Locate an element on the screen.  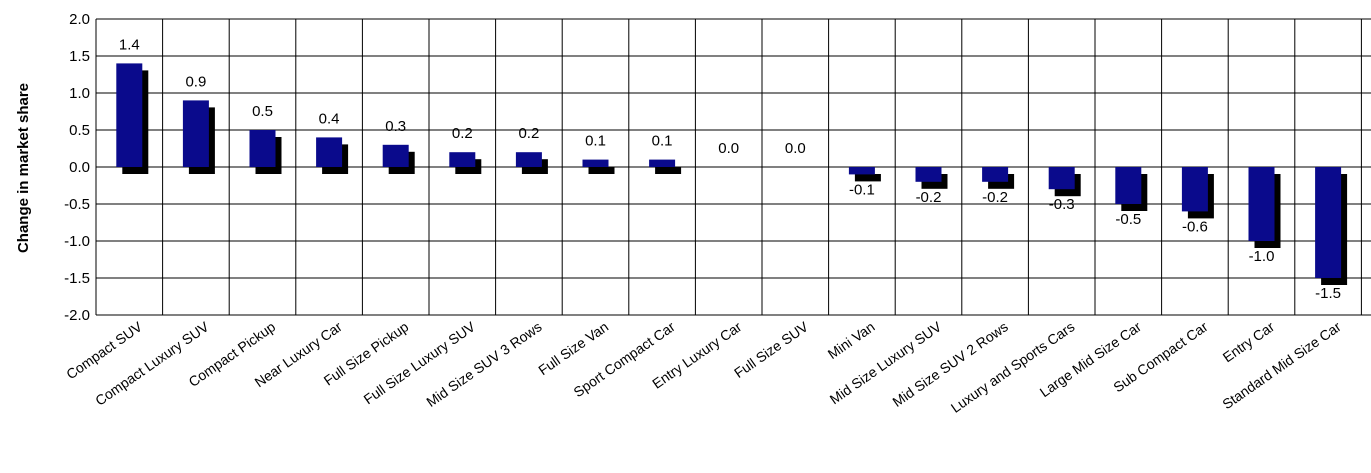
data-label: -0.3 is located at coordinates (1062, 204).